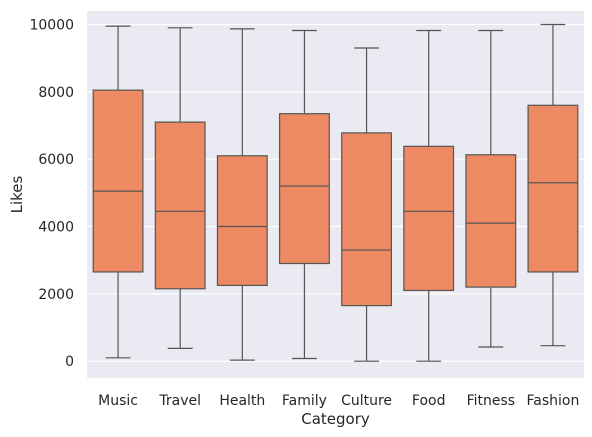  I want to click on y-tick-label: 0, so click(69, 362).